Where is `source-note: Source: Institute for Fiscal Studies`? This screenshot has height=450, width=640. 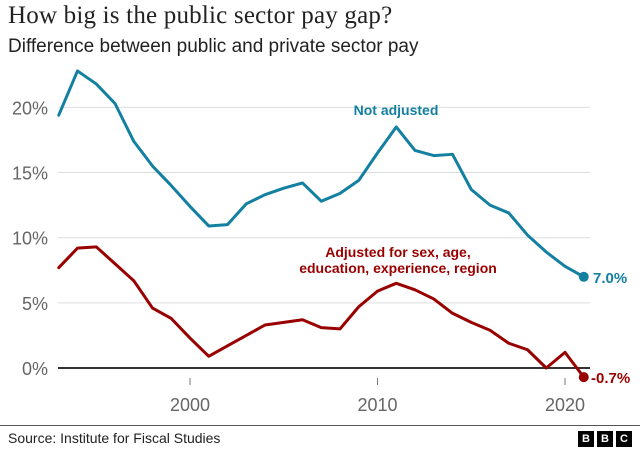 source-note: Source: Institute for Fiscal Studies is located at coordinates (114, 438).